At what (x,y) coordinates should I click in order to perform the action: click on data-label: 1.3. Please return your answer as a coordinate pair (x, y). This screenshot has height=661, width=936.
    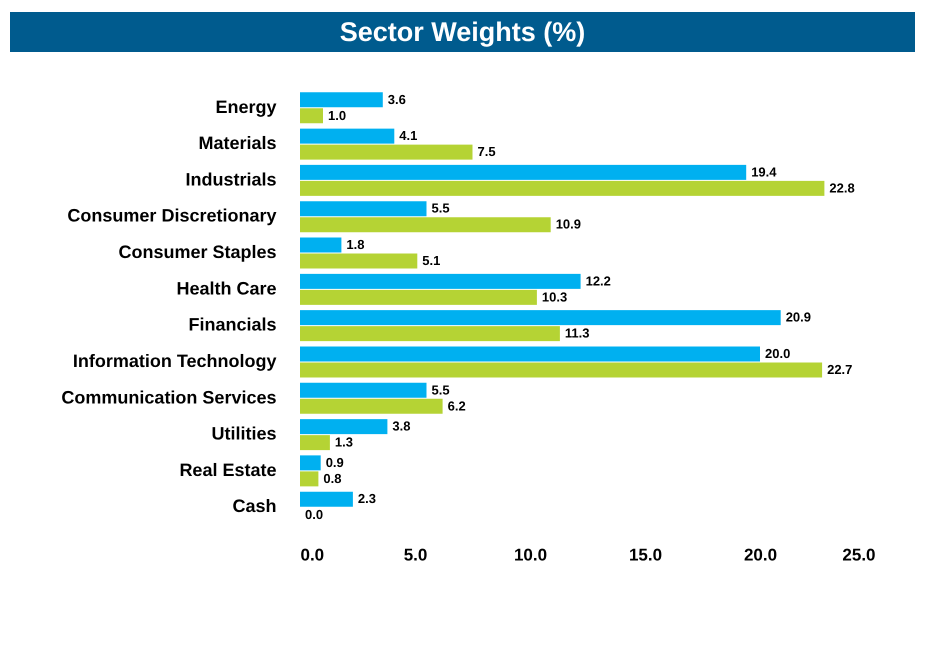
    Looking at the image, I should click on (343, 442).